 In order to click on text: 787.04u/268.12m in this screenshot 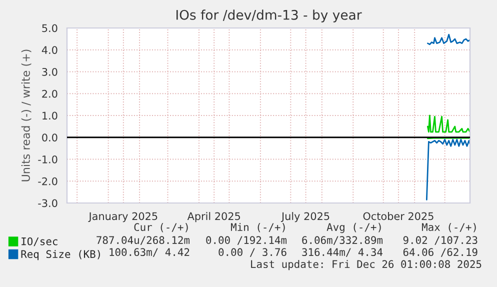, I will do `click(143, 240)`.